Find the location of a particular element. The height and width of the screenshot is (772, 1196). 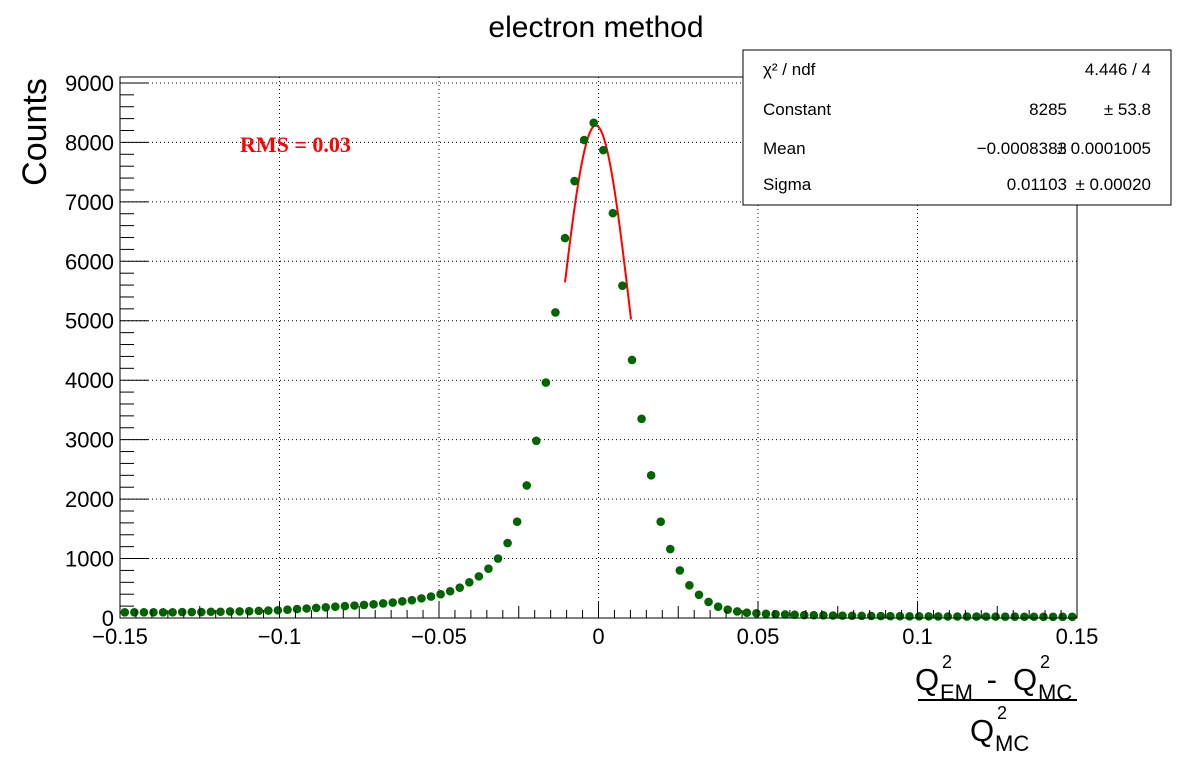

x-axis-label-numerator: Q 2 EM - Q 2 MC is located at coordinates (993, 678).